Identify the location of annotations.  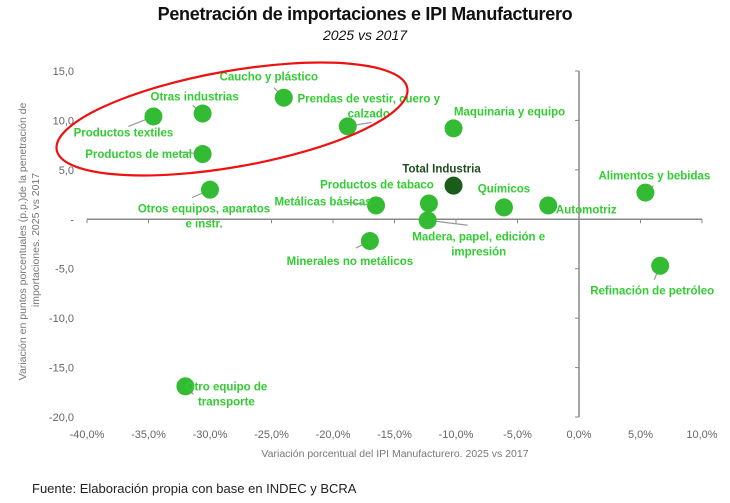
(232, 119).